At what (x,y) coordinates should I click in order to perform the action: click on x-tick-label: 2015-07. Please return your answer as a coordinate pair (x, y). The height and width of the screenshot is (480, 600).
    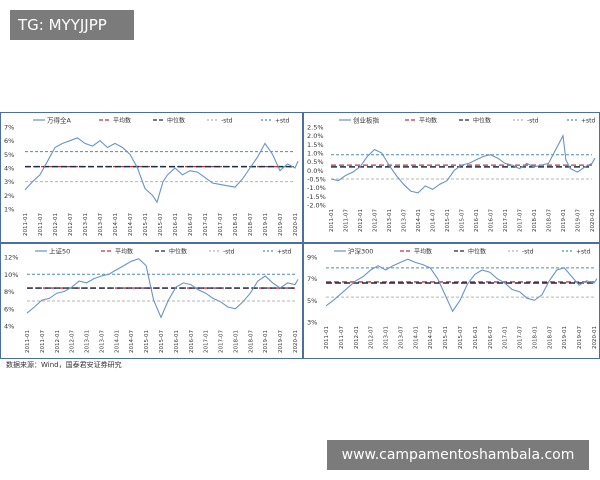
    Looking at the image, I should click on (161, 224).